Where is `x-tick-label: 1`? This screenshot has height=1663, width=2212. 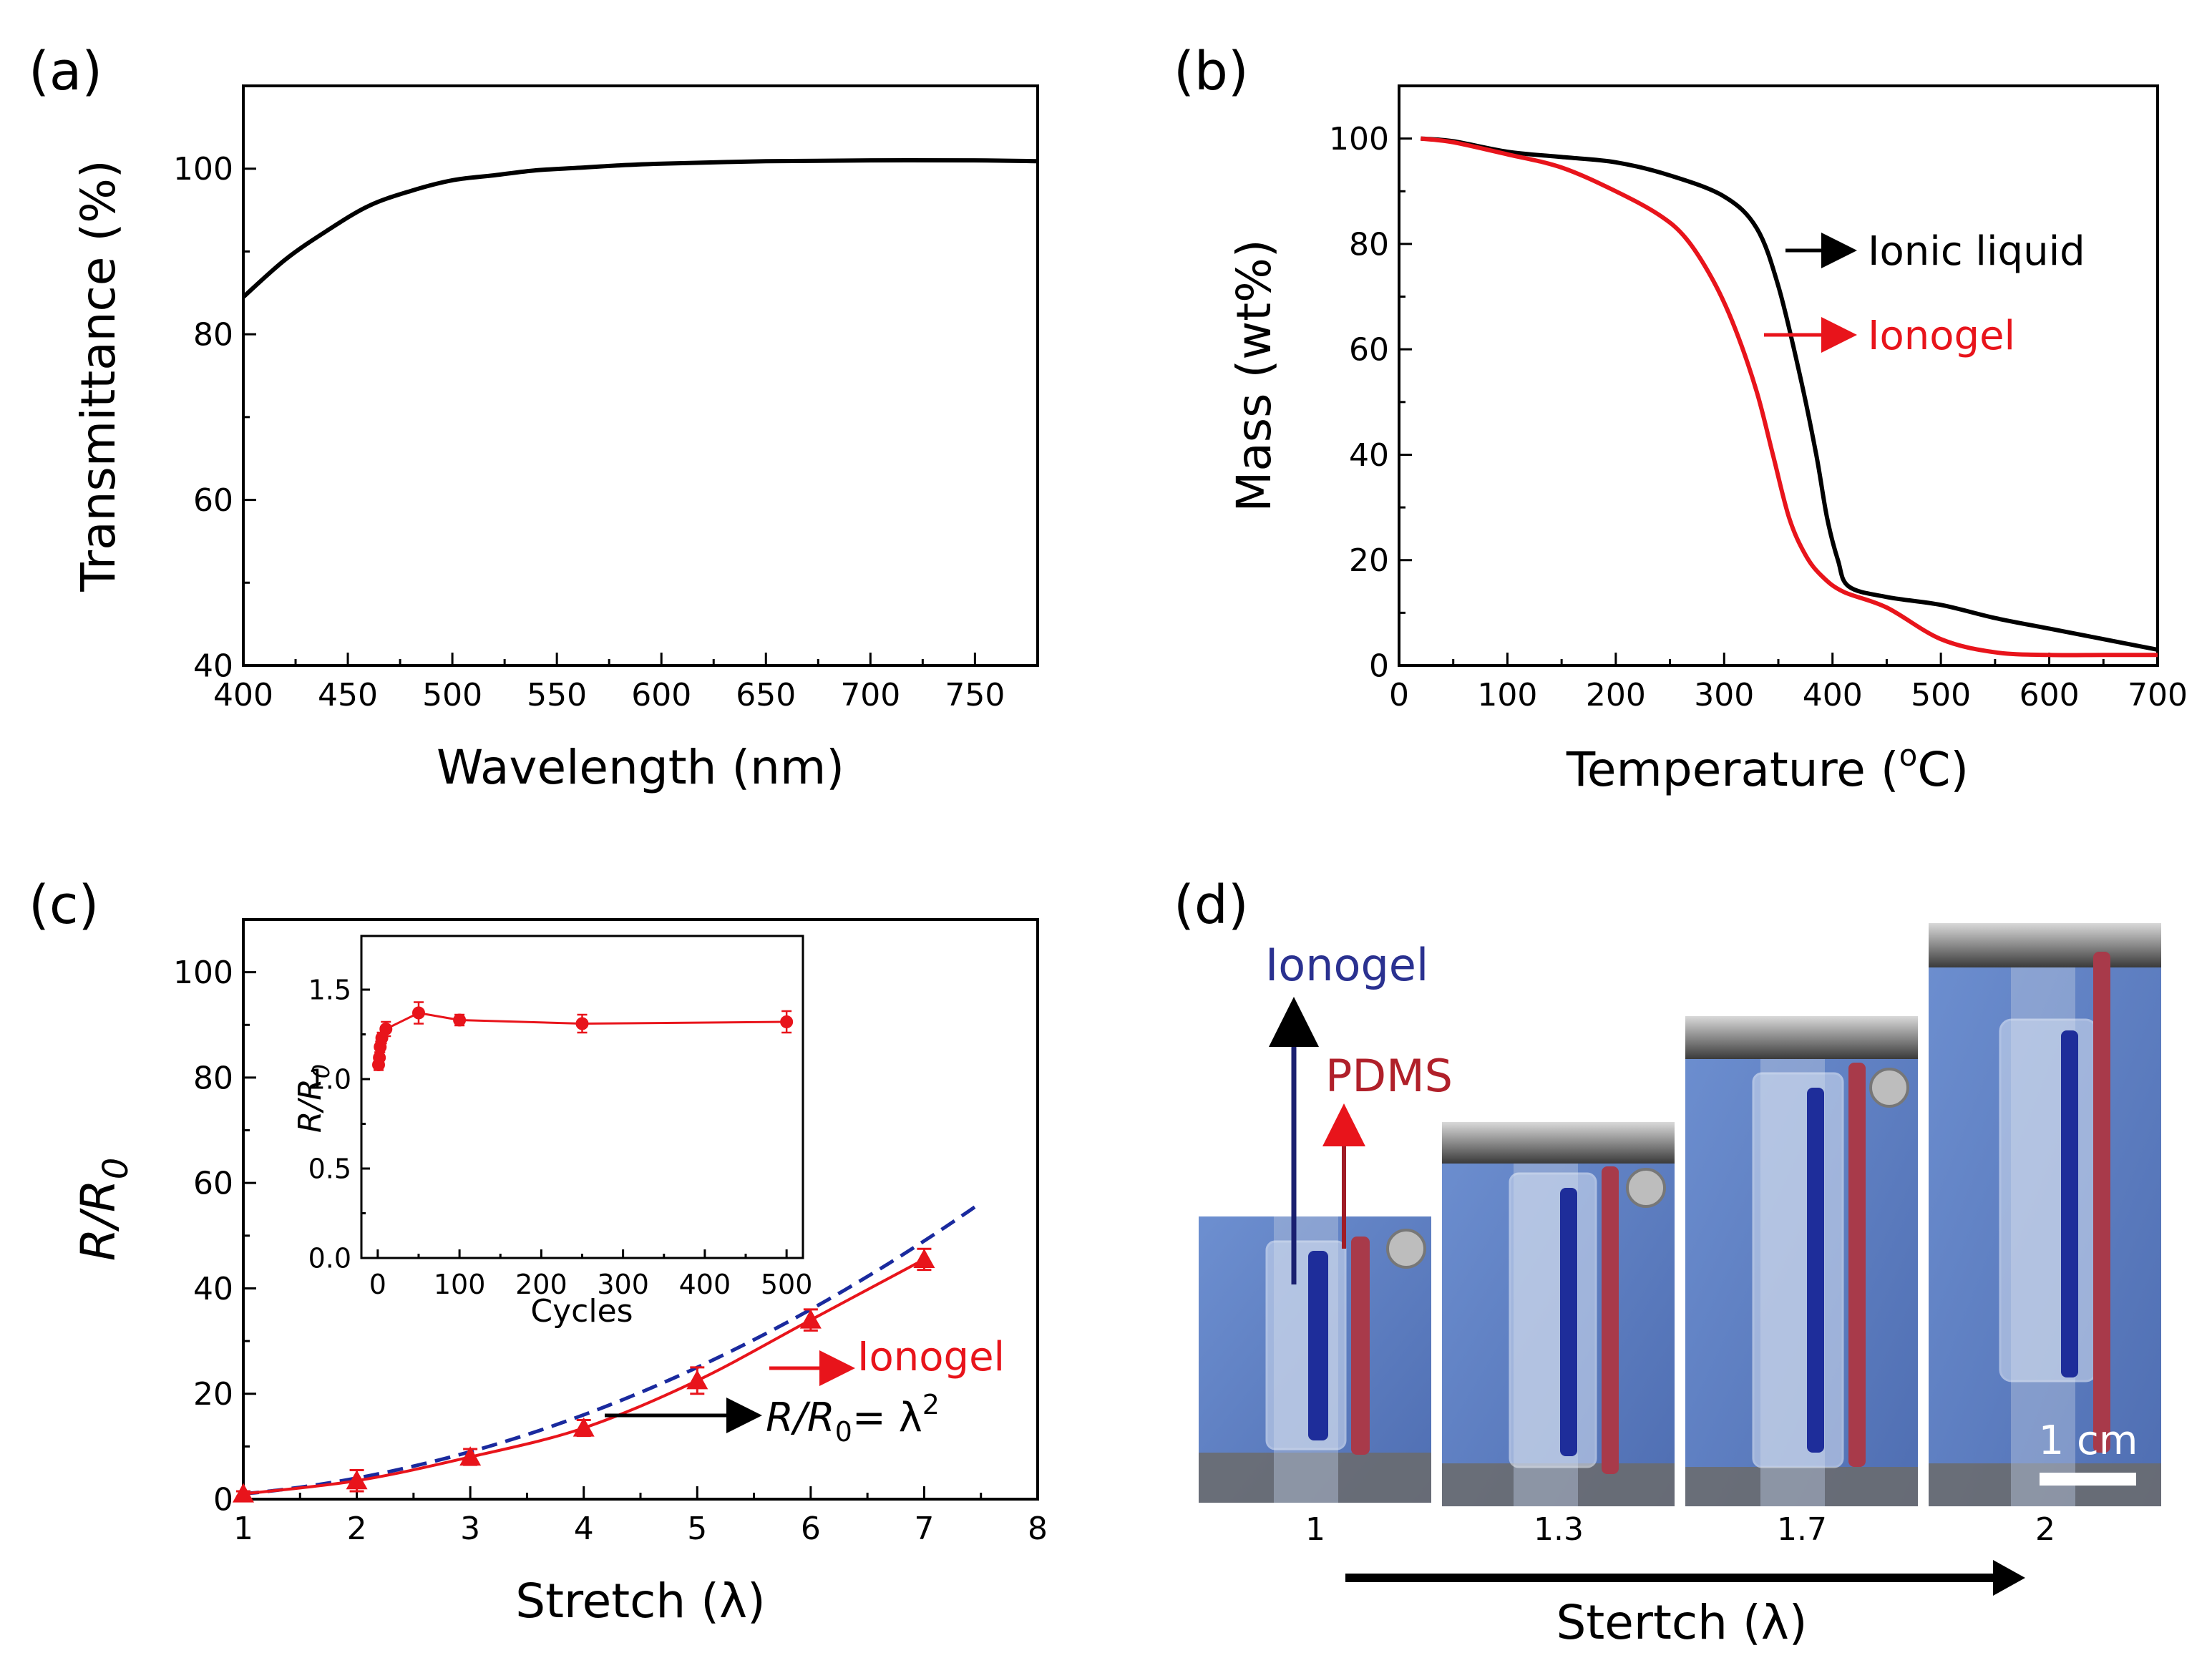 x-tick-label: 1 is located at coordinates (243, 1529).